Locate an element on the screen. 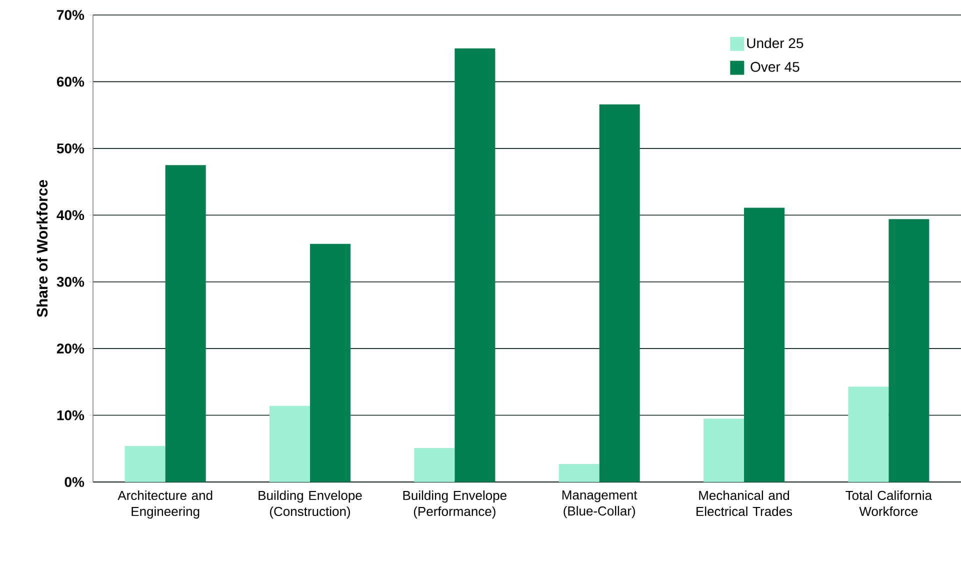 The height and width of the screenshot is (571, 961). y-tick-label: 10% is located at coordinates (70, 415).